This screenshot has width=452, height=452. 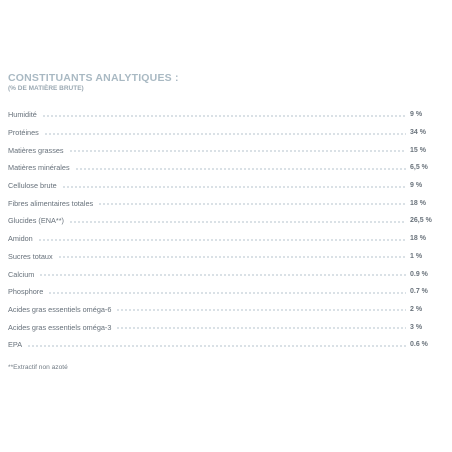 I want to click on constituent-row: Amidon 18 %, so click(x=220, y=239).